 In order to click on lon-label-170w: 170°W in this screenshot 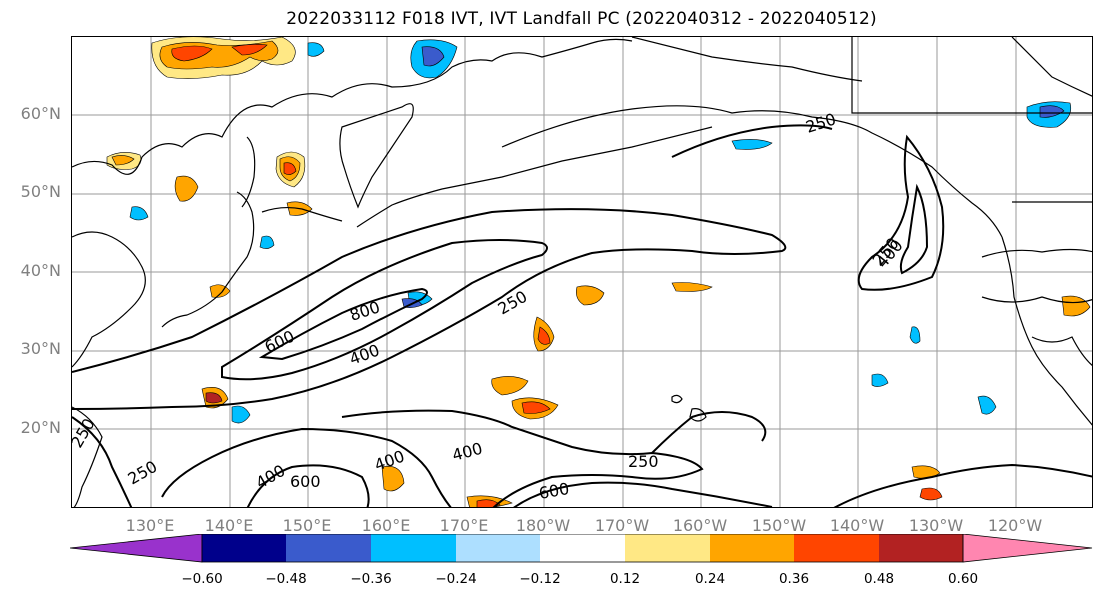, I will do `click(622, 525)`.